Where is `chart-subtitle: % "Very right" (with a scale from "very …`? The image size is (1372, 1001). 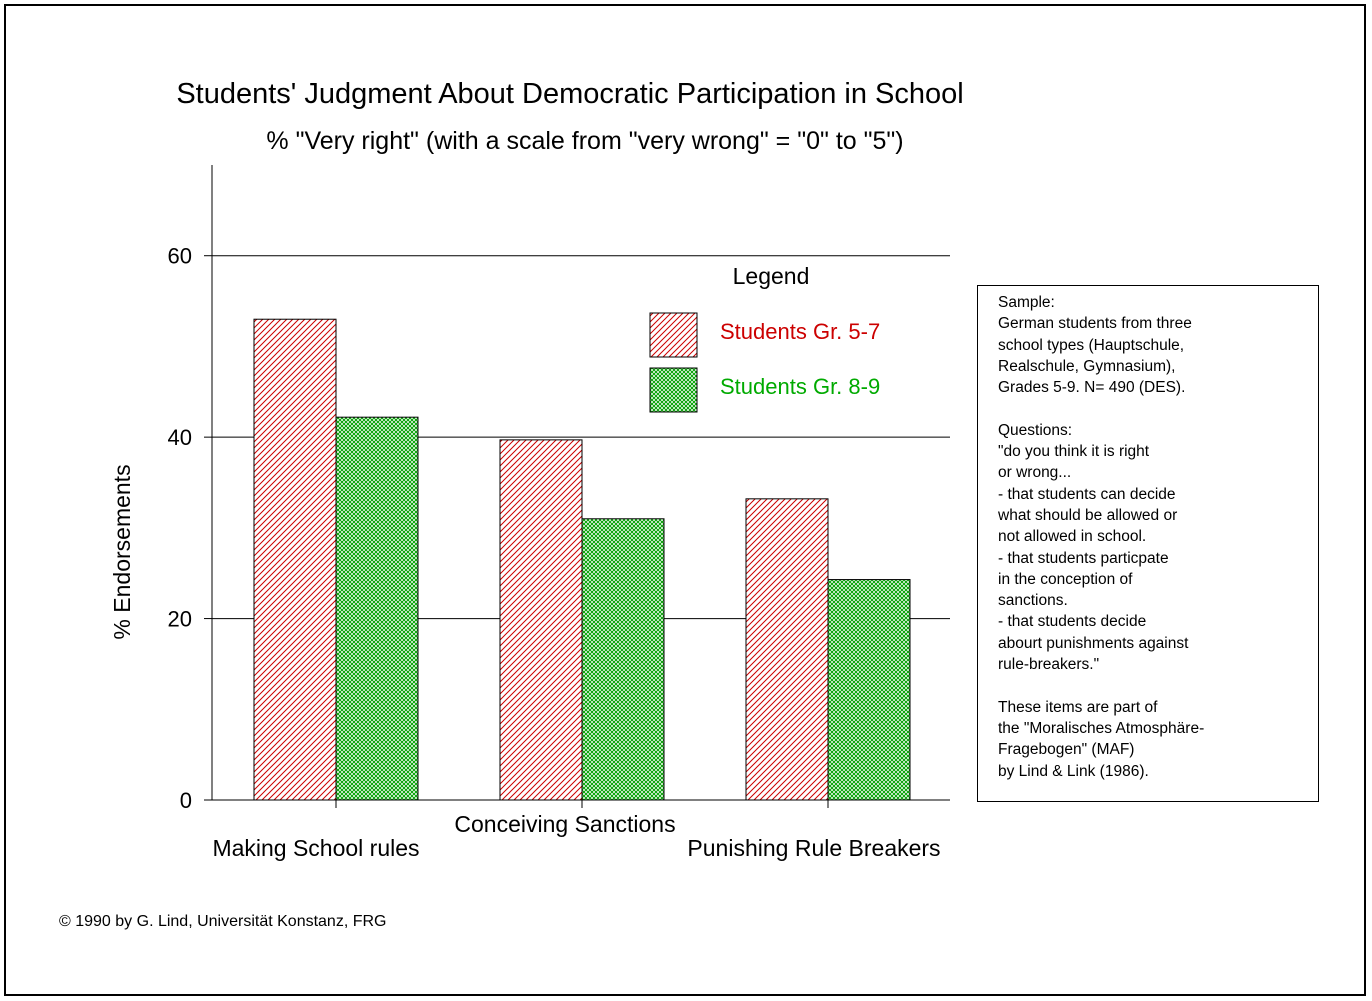 chart-subtitle: % "Very right" (with a scale from "very … is located at coordinates (584, 141).